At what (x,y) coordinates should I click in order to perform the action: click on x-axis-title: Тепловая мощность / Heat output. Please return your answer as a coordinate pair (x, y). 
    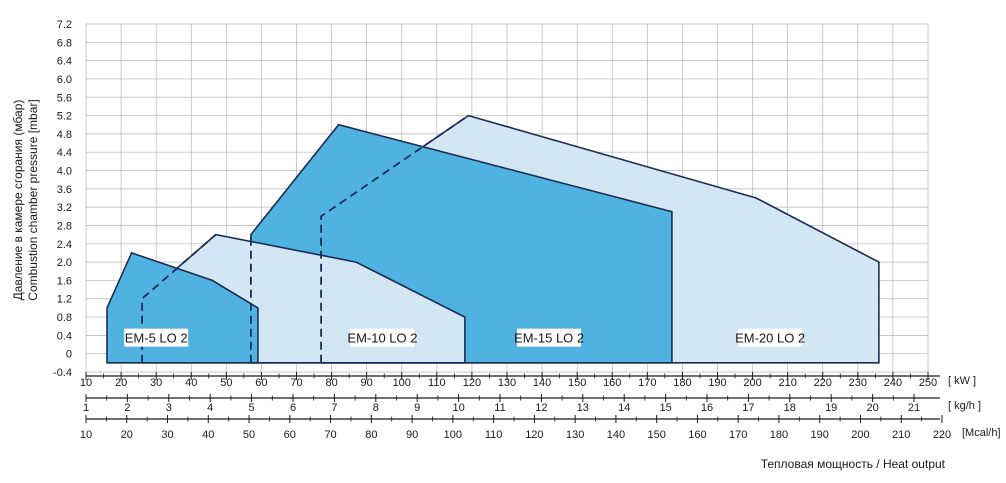
    Looking at the image, I should click on (853, 464).